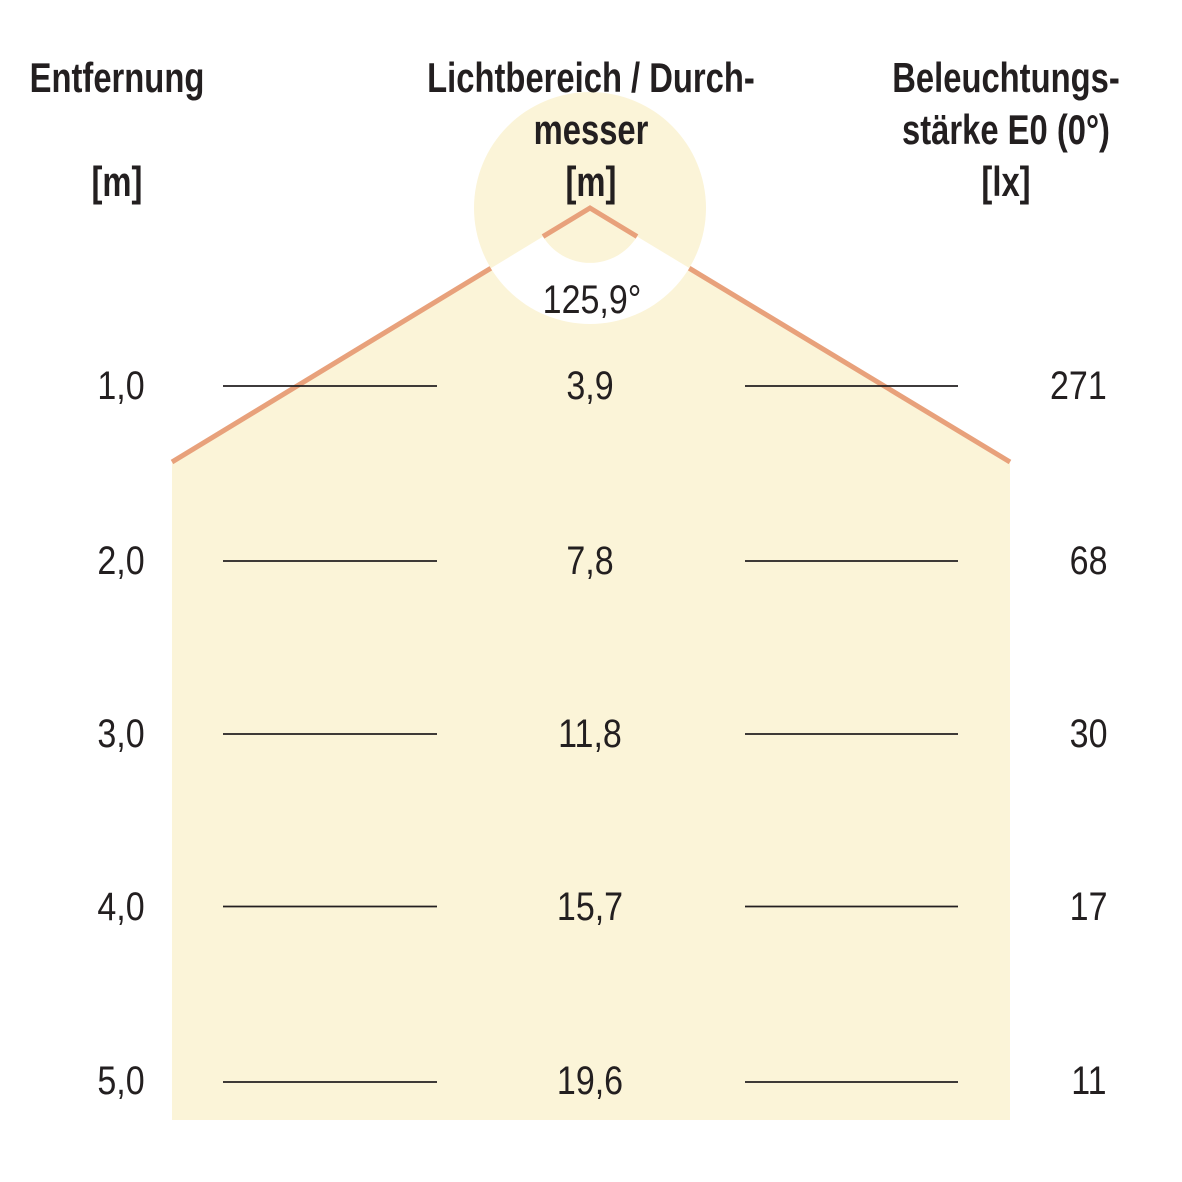 The width and height of the screenshot is (1182, 1182). Describe the element at coordinates (121, 386) in the screenshot. I see `distance-value: 1,0` at that location.